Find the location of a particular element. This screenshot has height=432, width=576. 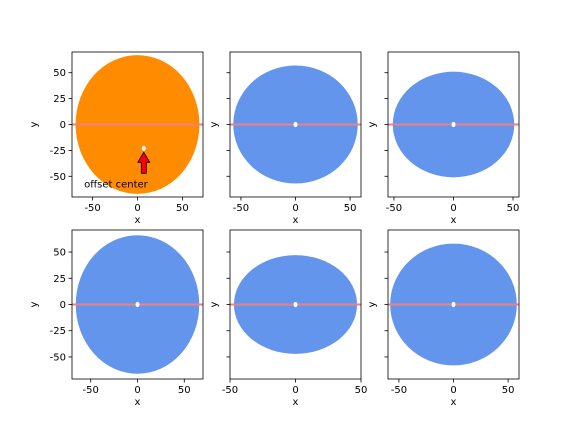

subplot-row-1-col-2: -50 0 50 x y is located at coordinates (285, 138).